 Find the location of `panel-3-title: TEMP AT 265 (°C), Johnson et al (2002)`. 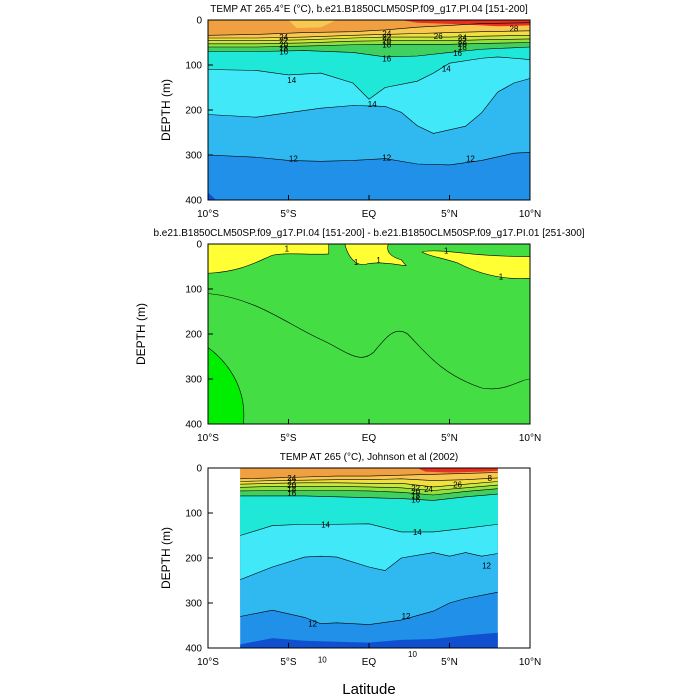

panel-3-title: TEMP AT 265 (°C), Johnson et al (2002) is located at coordinates (369, 457).